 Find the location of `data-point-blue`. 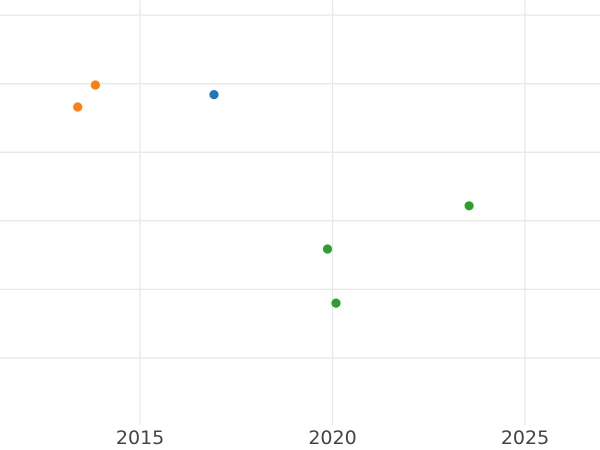

data-point-blue is located at coordinates (214, 95).